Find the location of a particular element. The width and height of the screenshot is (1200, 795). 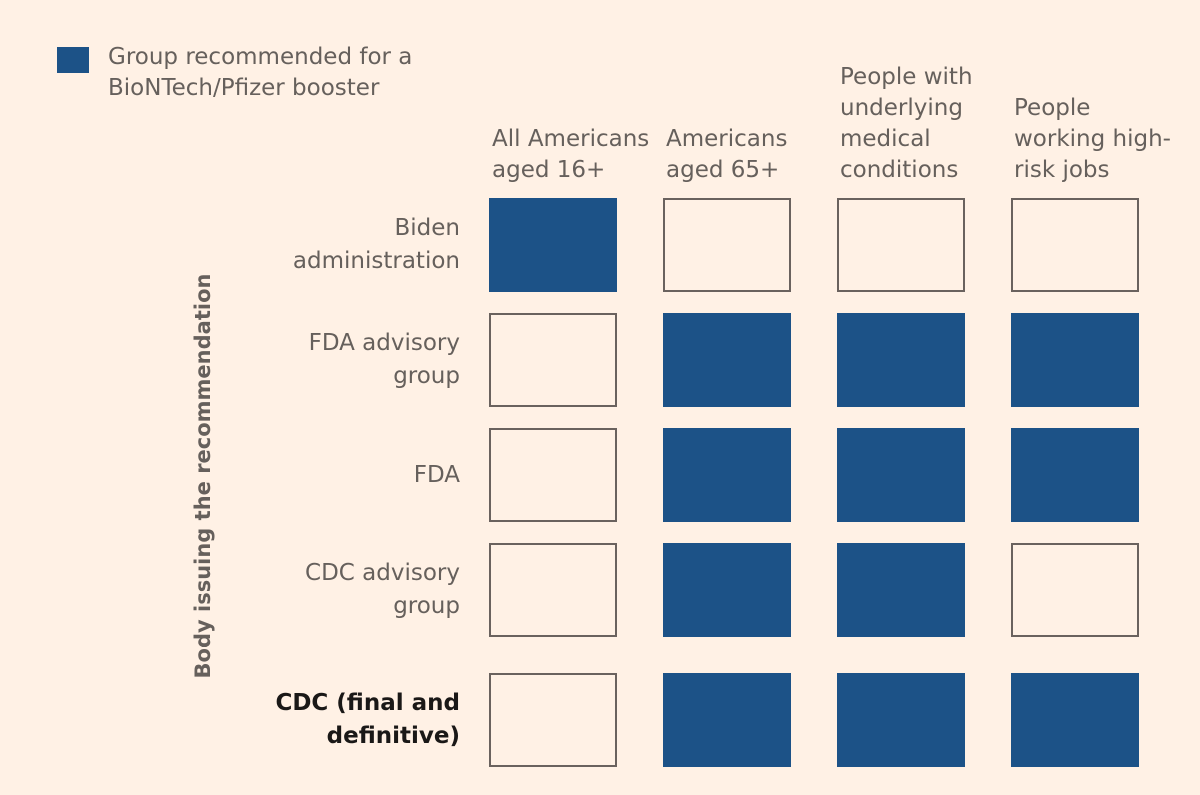

row-label: FDA advisory group is located at coordinates (384, 359).